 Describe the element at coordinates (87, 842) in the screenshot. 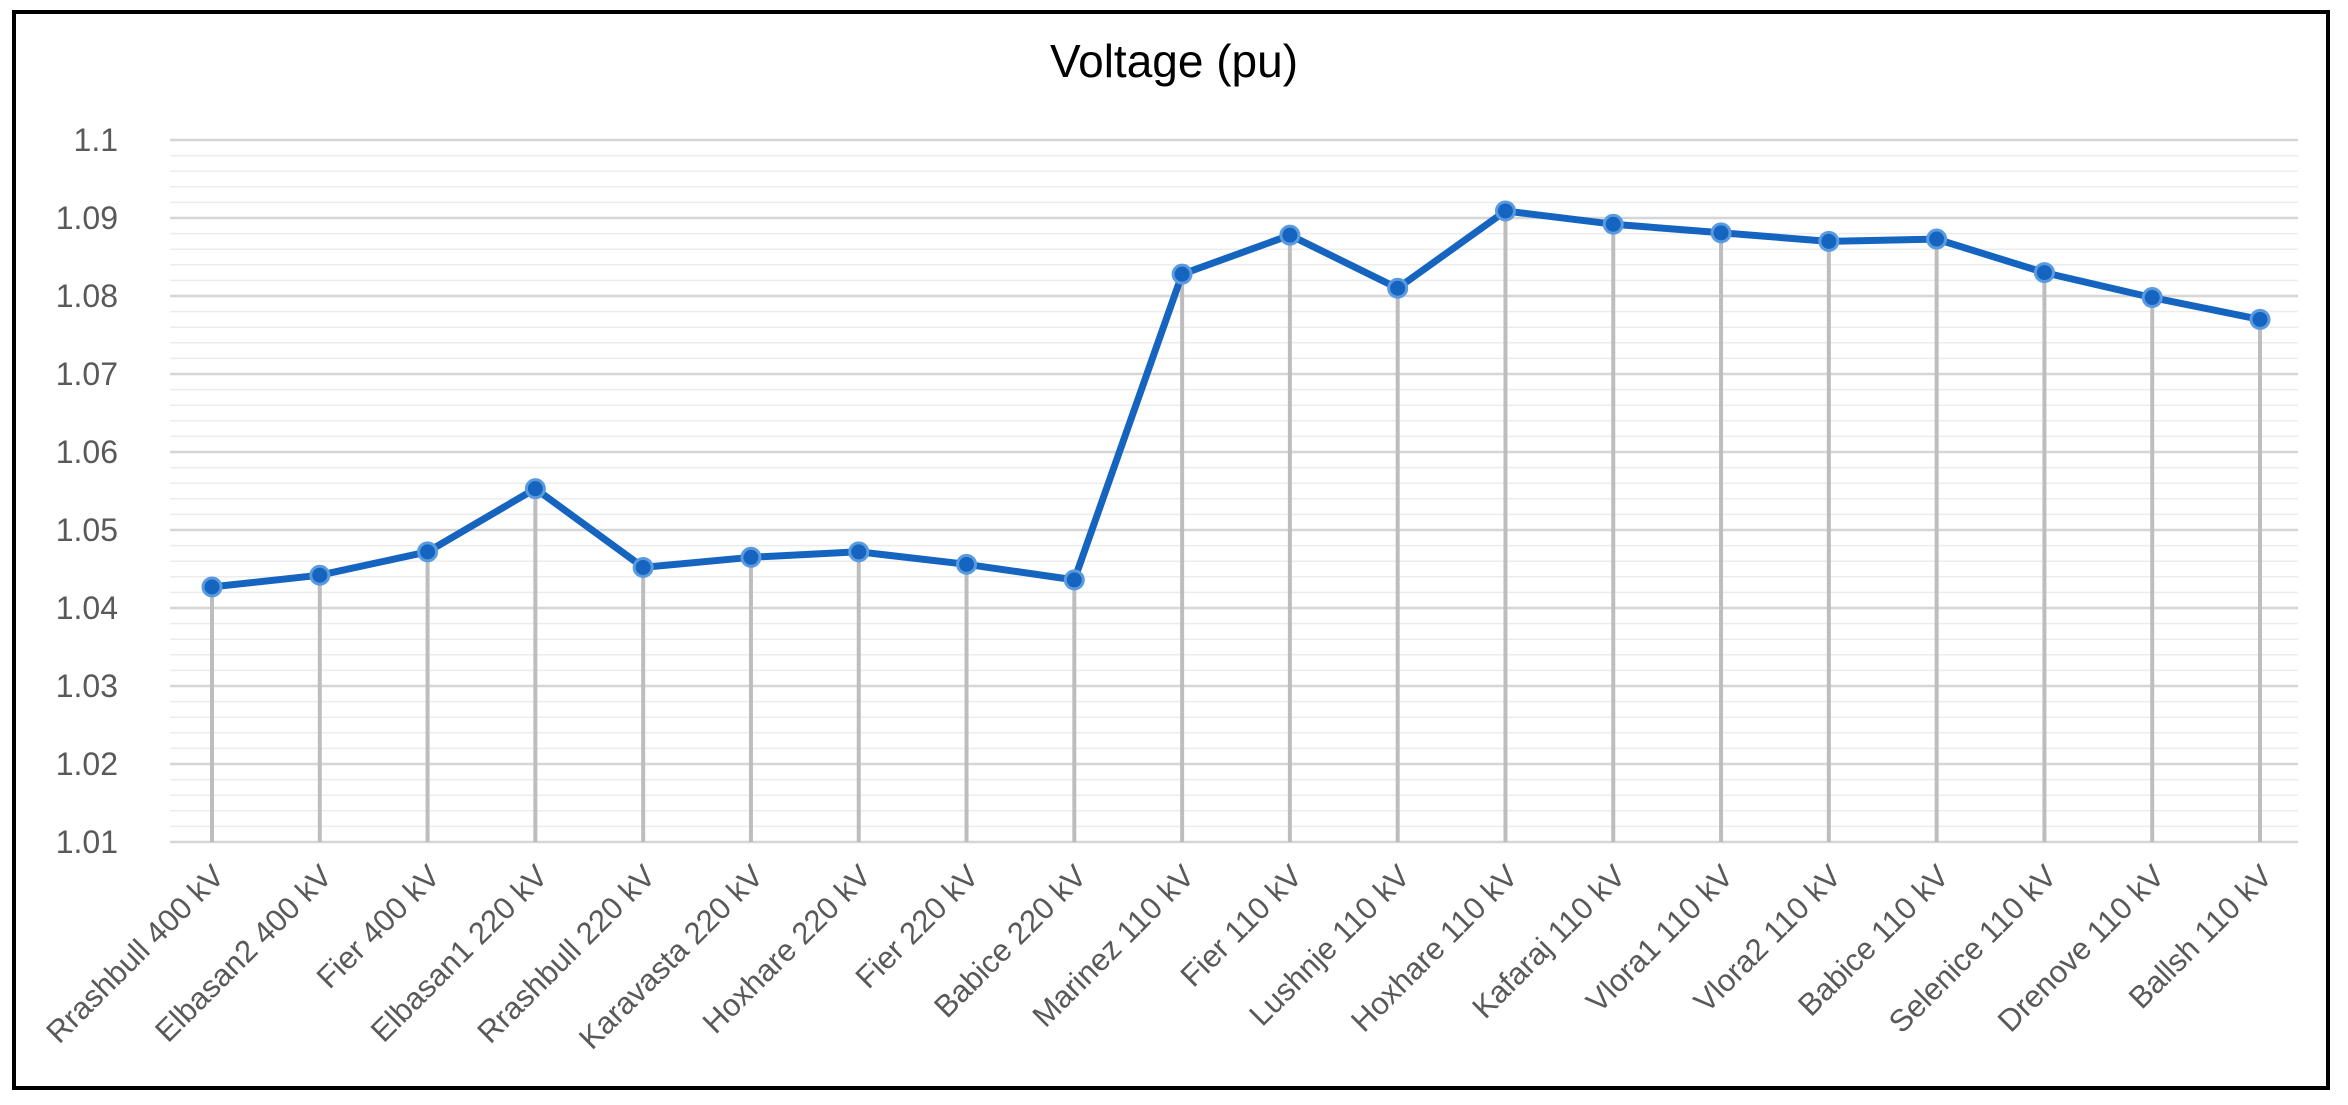

I see `y-tick-label: 1.01` at that location.